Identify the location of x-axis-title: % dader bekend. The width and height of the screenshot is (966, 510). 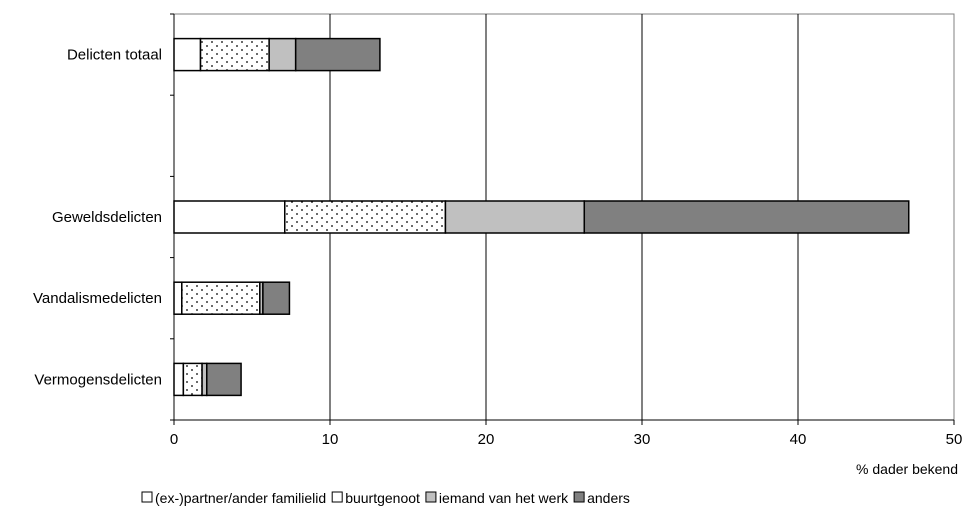
(907, 469).